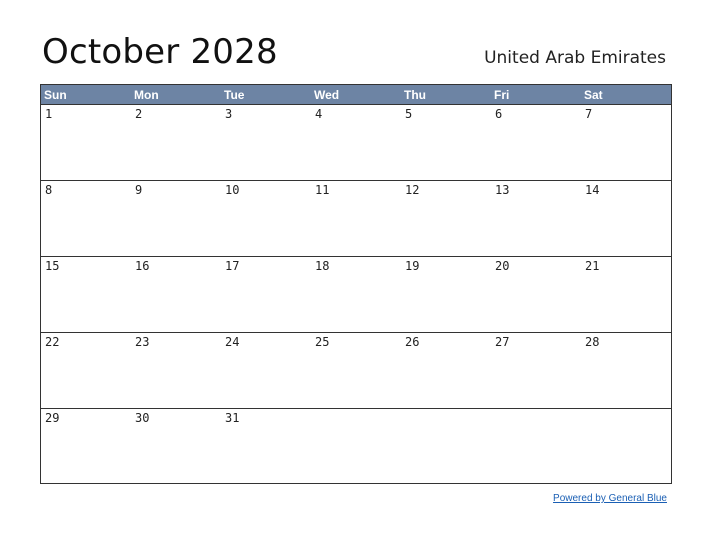 The image size is (712, 550). What do you see at coordinates (319, 114) in the screenshot?
I see `day-cell: 4` at bounding box center [319, 114].